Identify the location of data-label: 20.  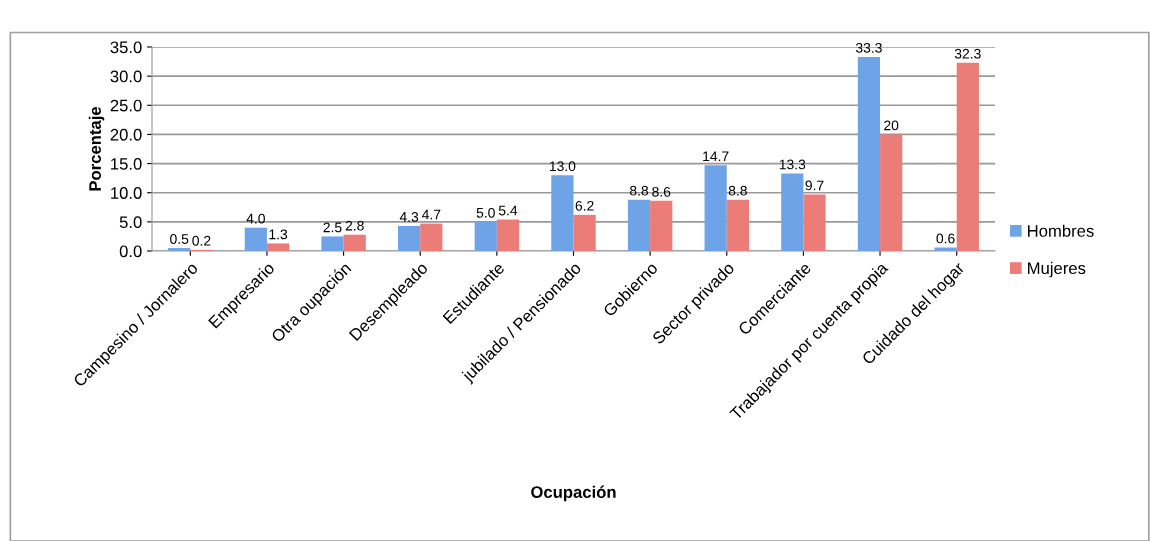
(891, 125).